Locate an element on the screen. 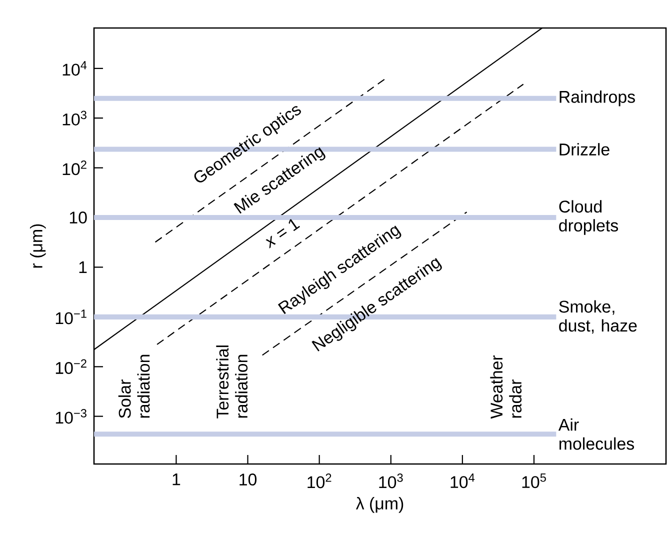  y-axis-title: r (μm) is located at coordinates (38, 246).